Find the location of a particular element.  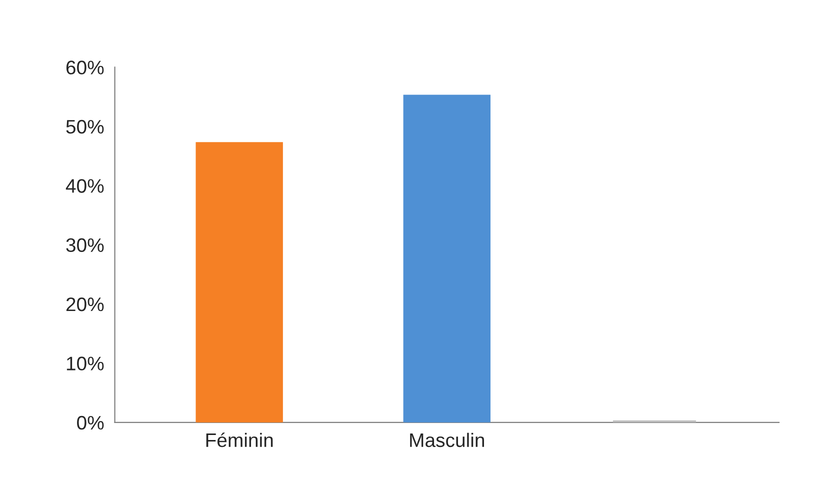

y-tick-label: 30% is located at coordinates (85, 245).